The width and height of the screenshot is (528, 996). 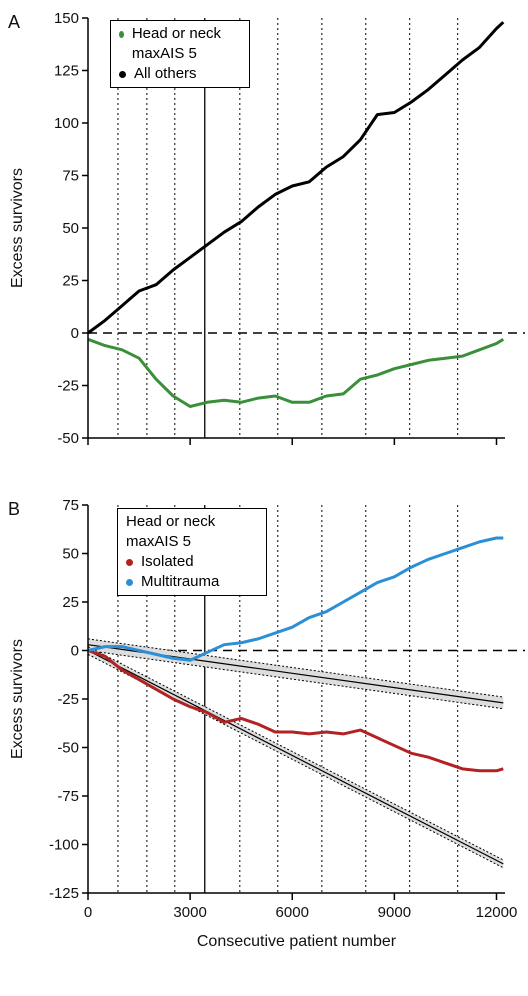 I want to click on x-tick-label: 0, so click(x=88, y=912).